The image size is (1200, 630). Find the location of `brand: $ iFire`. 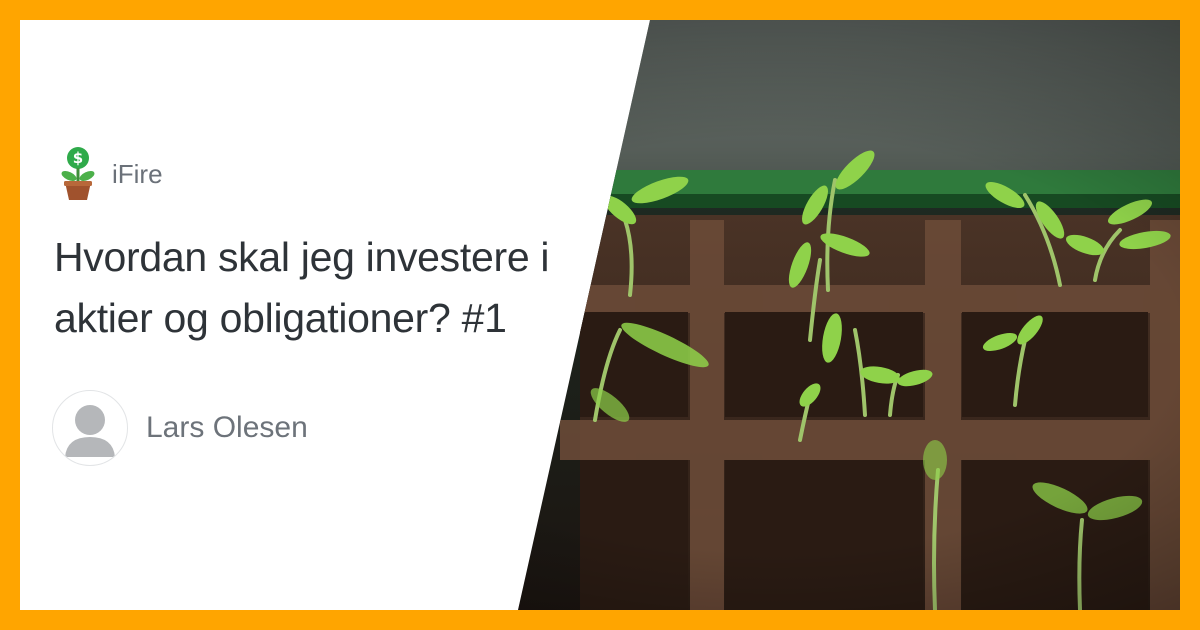

brand: $ iFire is located at coordinates (109, 174).